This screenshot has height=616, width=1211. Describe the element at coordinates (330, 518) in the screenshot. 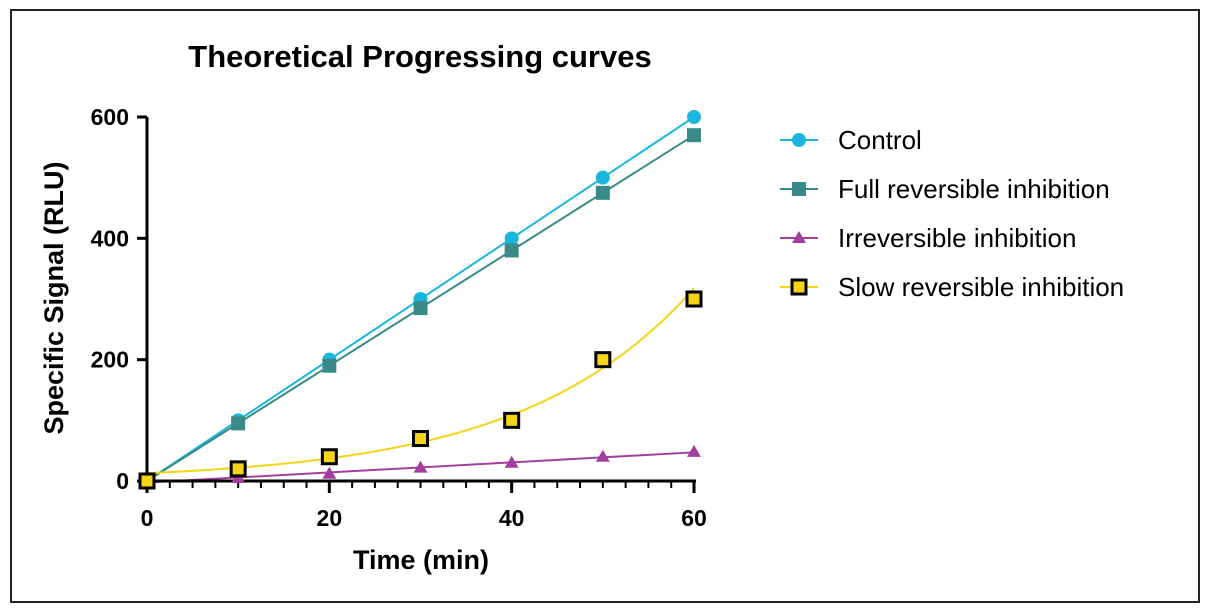

I see `x-tick-label: 20` at that location.